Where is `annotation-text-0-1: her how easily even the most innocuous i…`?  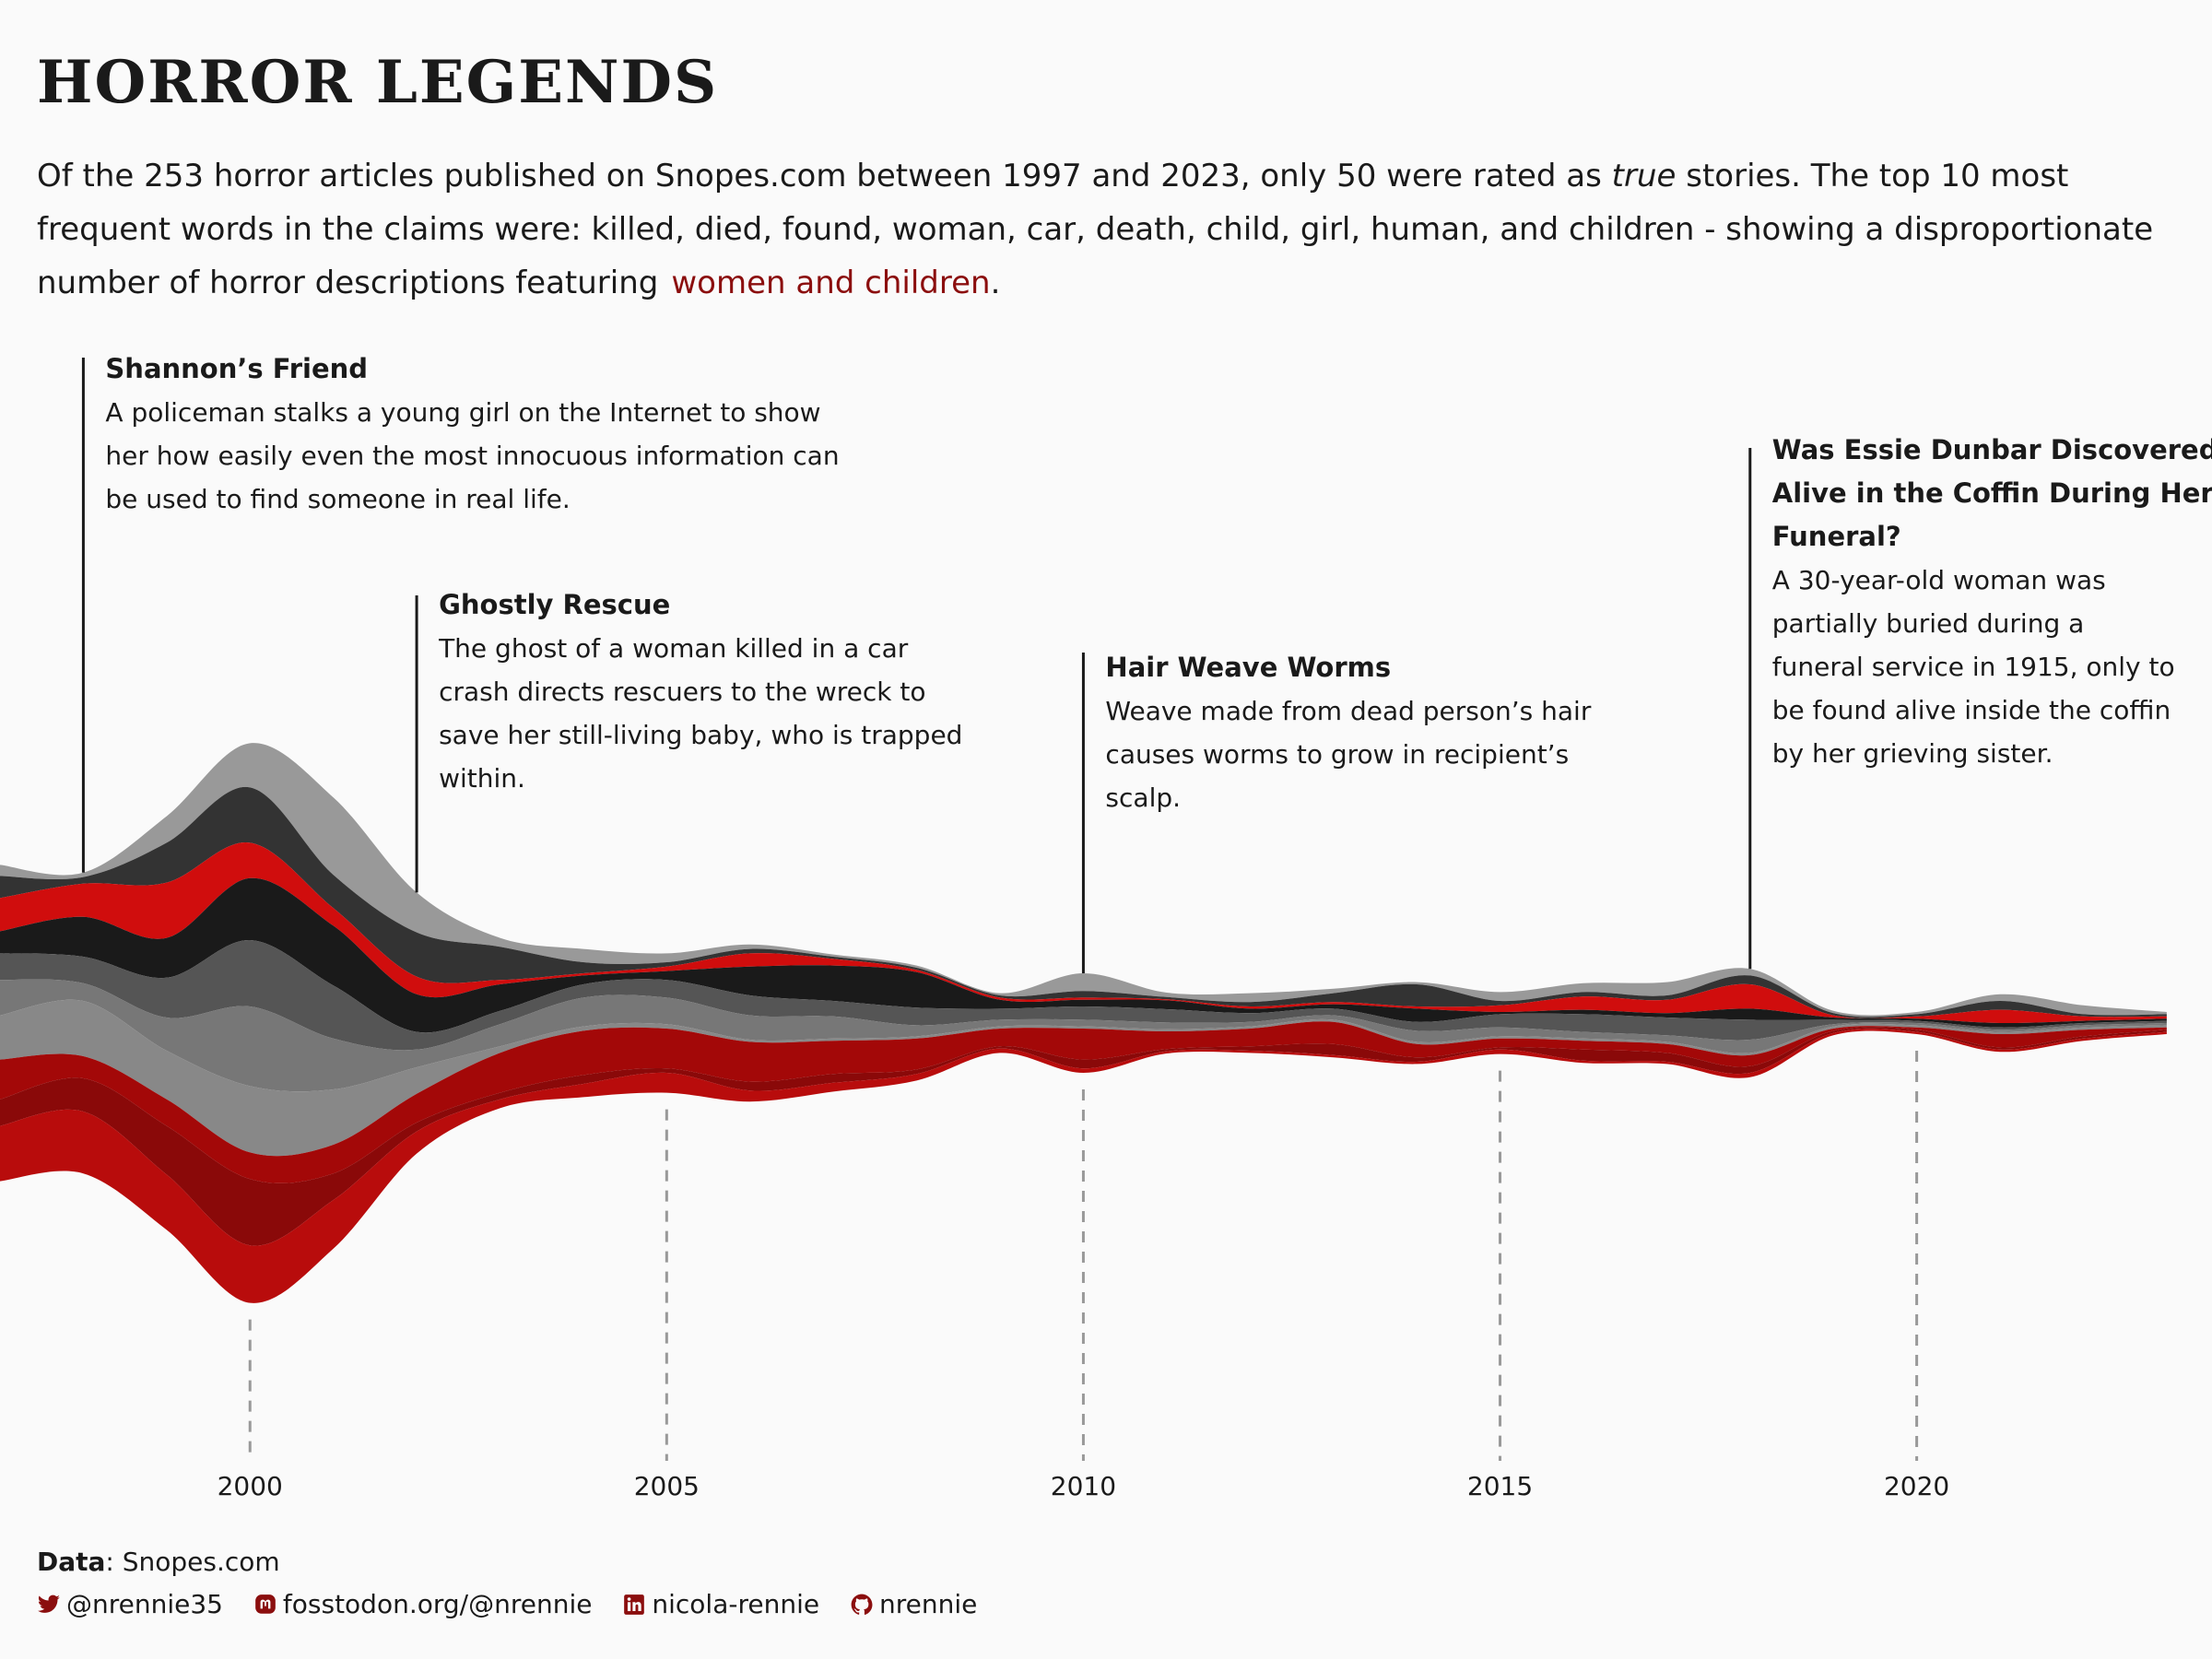
annotation-text-0-1: her how easily even the most innocuous i… is located at coordinates (472, 456).